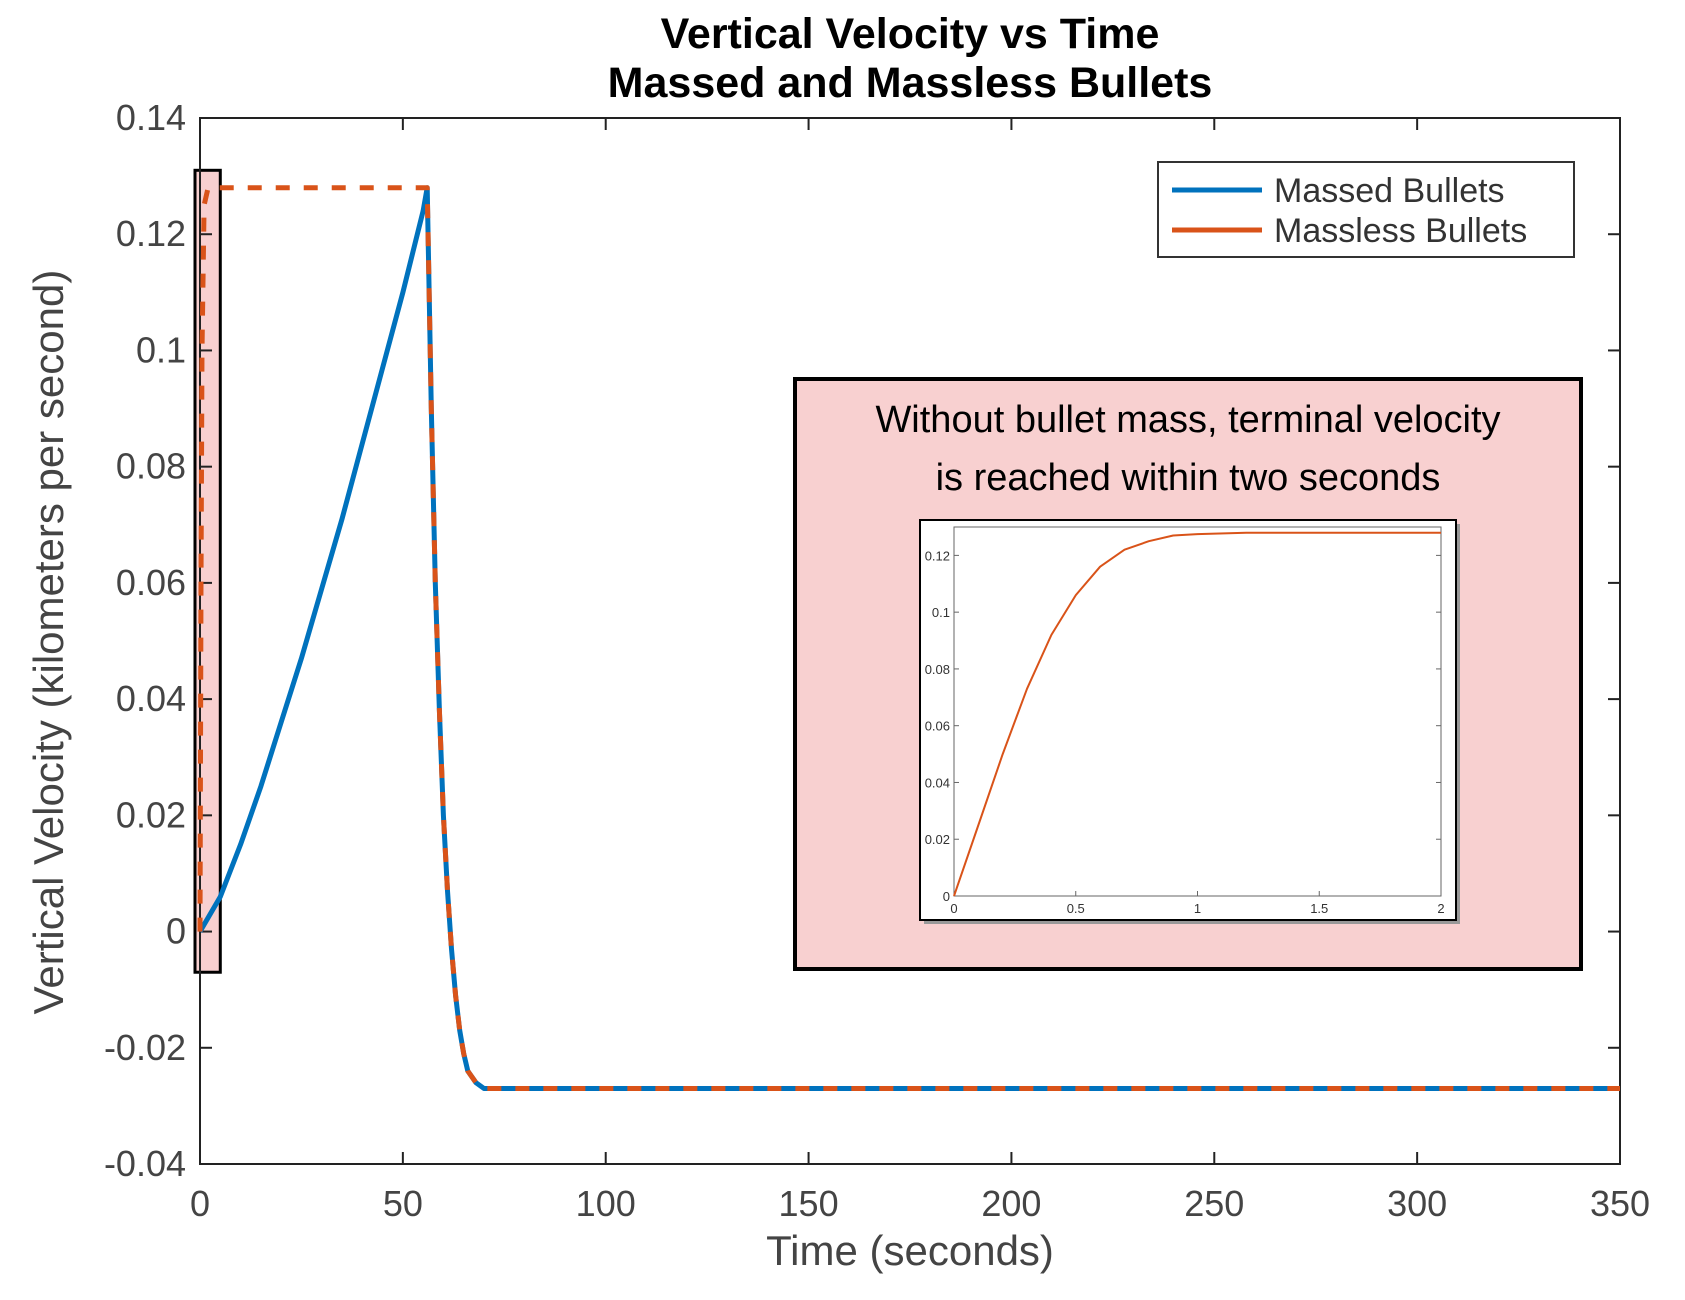 The image size is (1685, 1300). I want to click on y-tick-label: 0.08, so click(151, 466).